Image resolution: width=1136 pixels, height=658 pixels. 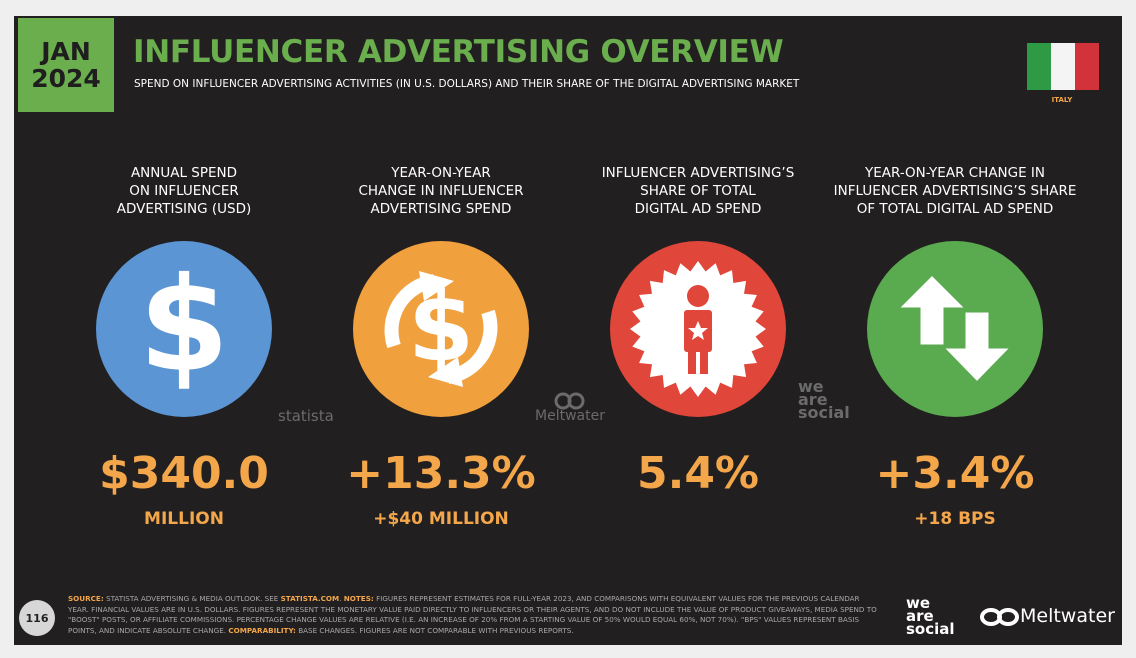 I want to click on logo-line: are, so click(x=920, y=616).